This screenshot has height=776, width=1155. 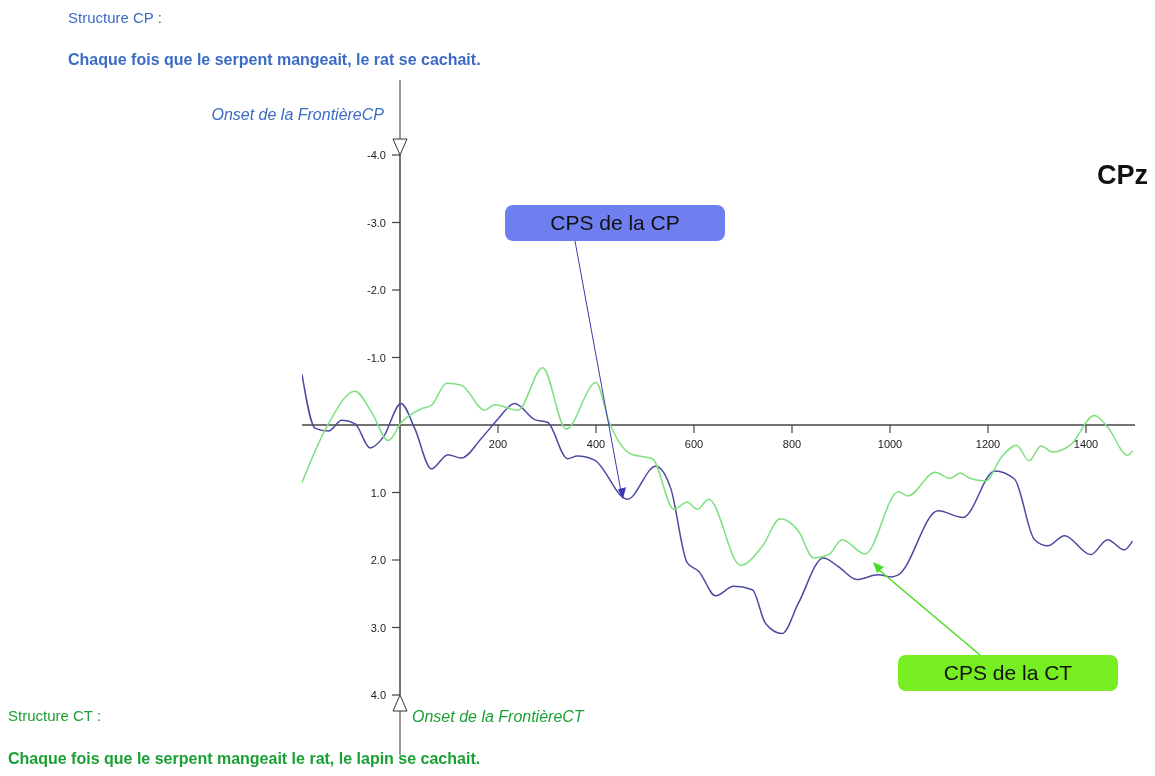 I want to click on text: Structure CT :, so click(x=55, y=715).